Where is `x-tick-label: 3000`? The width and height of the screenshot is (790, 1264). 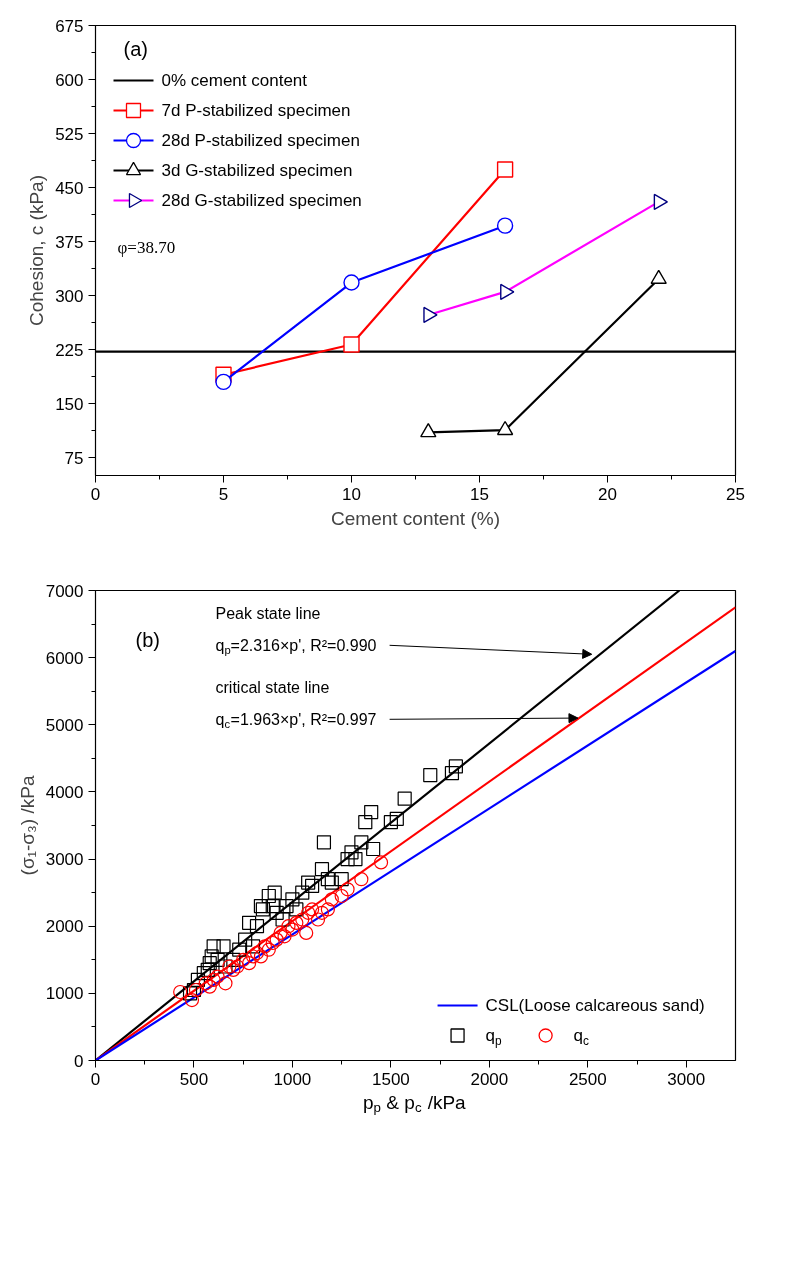 x-tick-label: 3000 is located at coordinates (686, 1079).